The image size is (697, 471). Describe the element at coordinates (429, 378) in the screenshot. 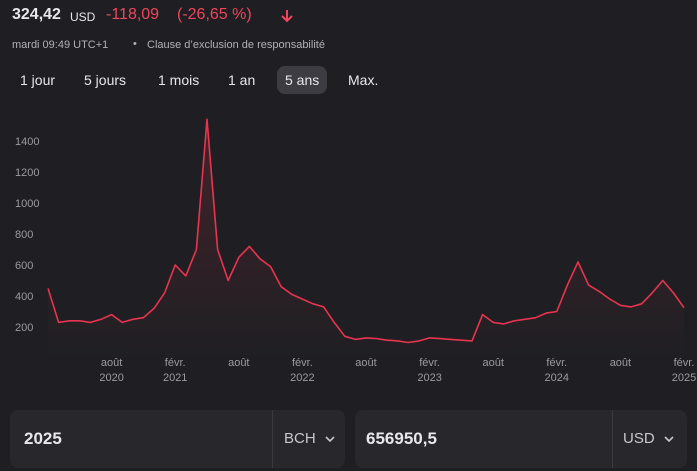

I see `x-tick-label: 2023` at that location.